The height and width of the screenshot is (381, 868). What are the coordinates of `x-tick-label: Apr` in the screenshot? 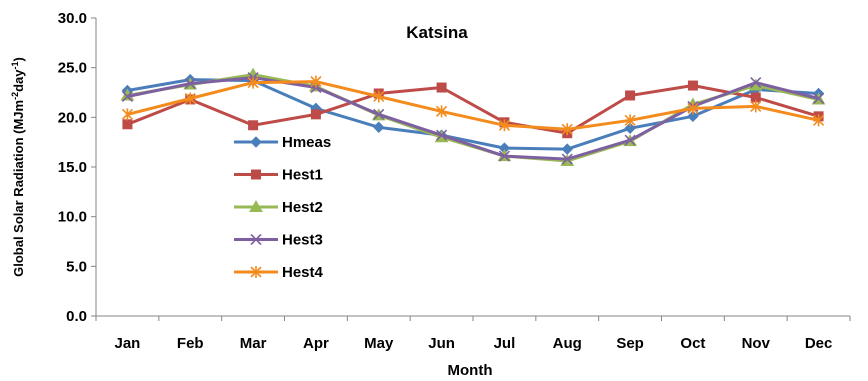 It's located at (316, 343).